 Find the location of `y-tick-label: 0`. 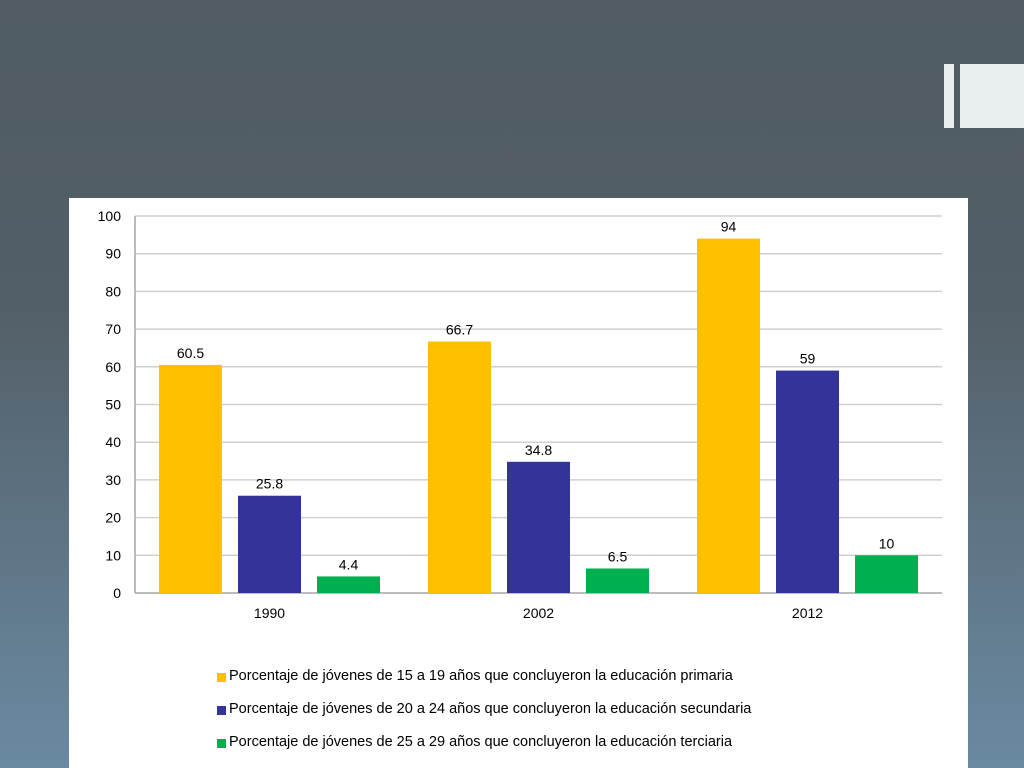

y-tick-label: 0 is located at coordinates (117, 593).